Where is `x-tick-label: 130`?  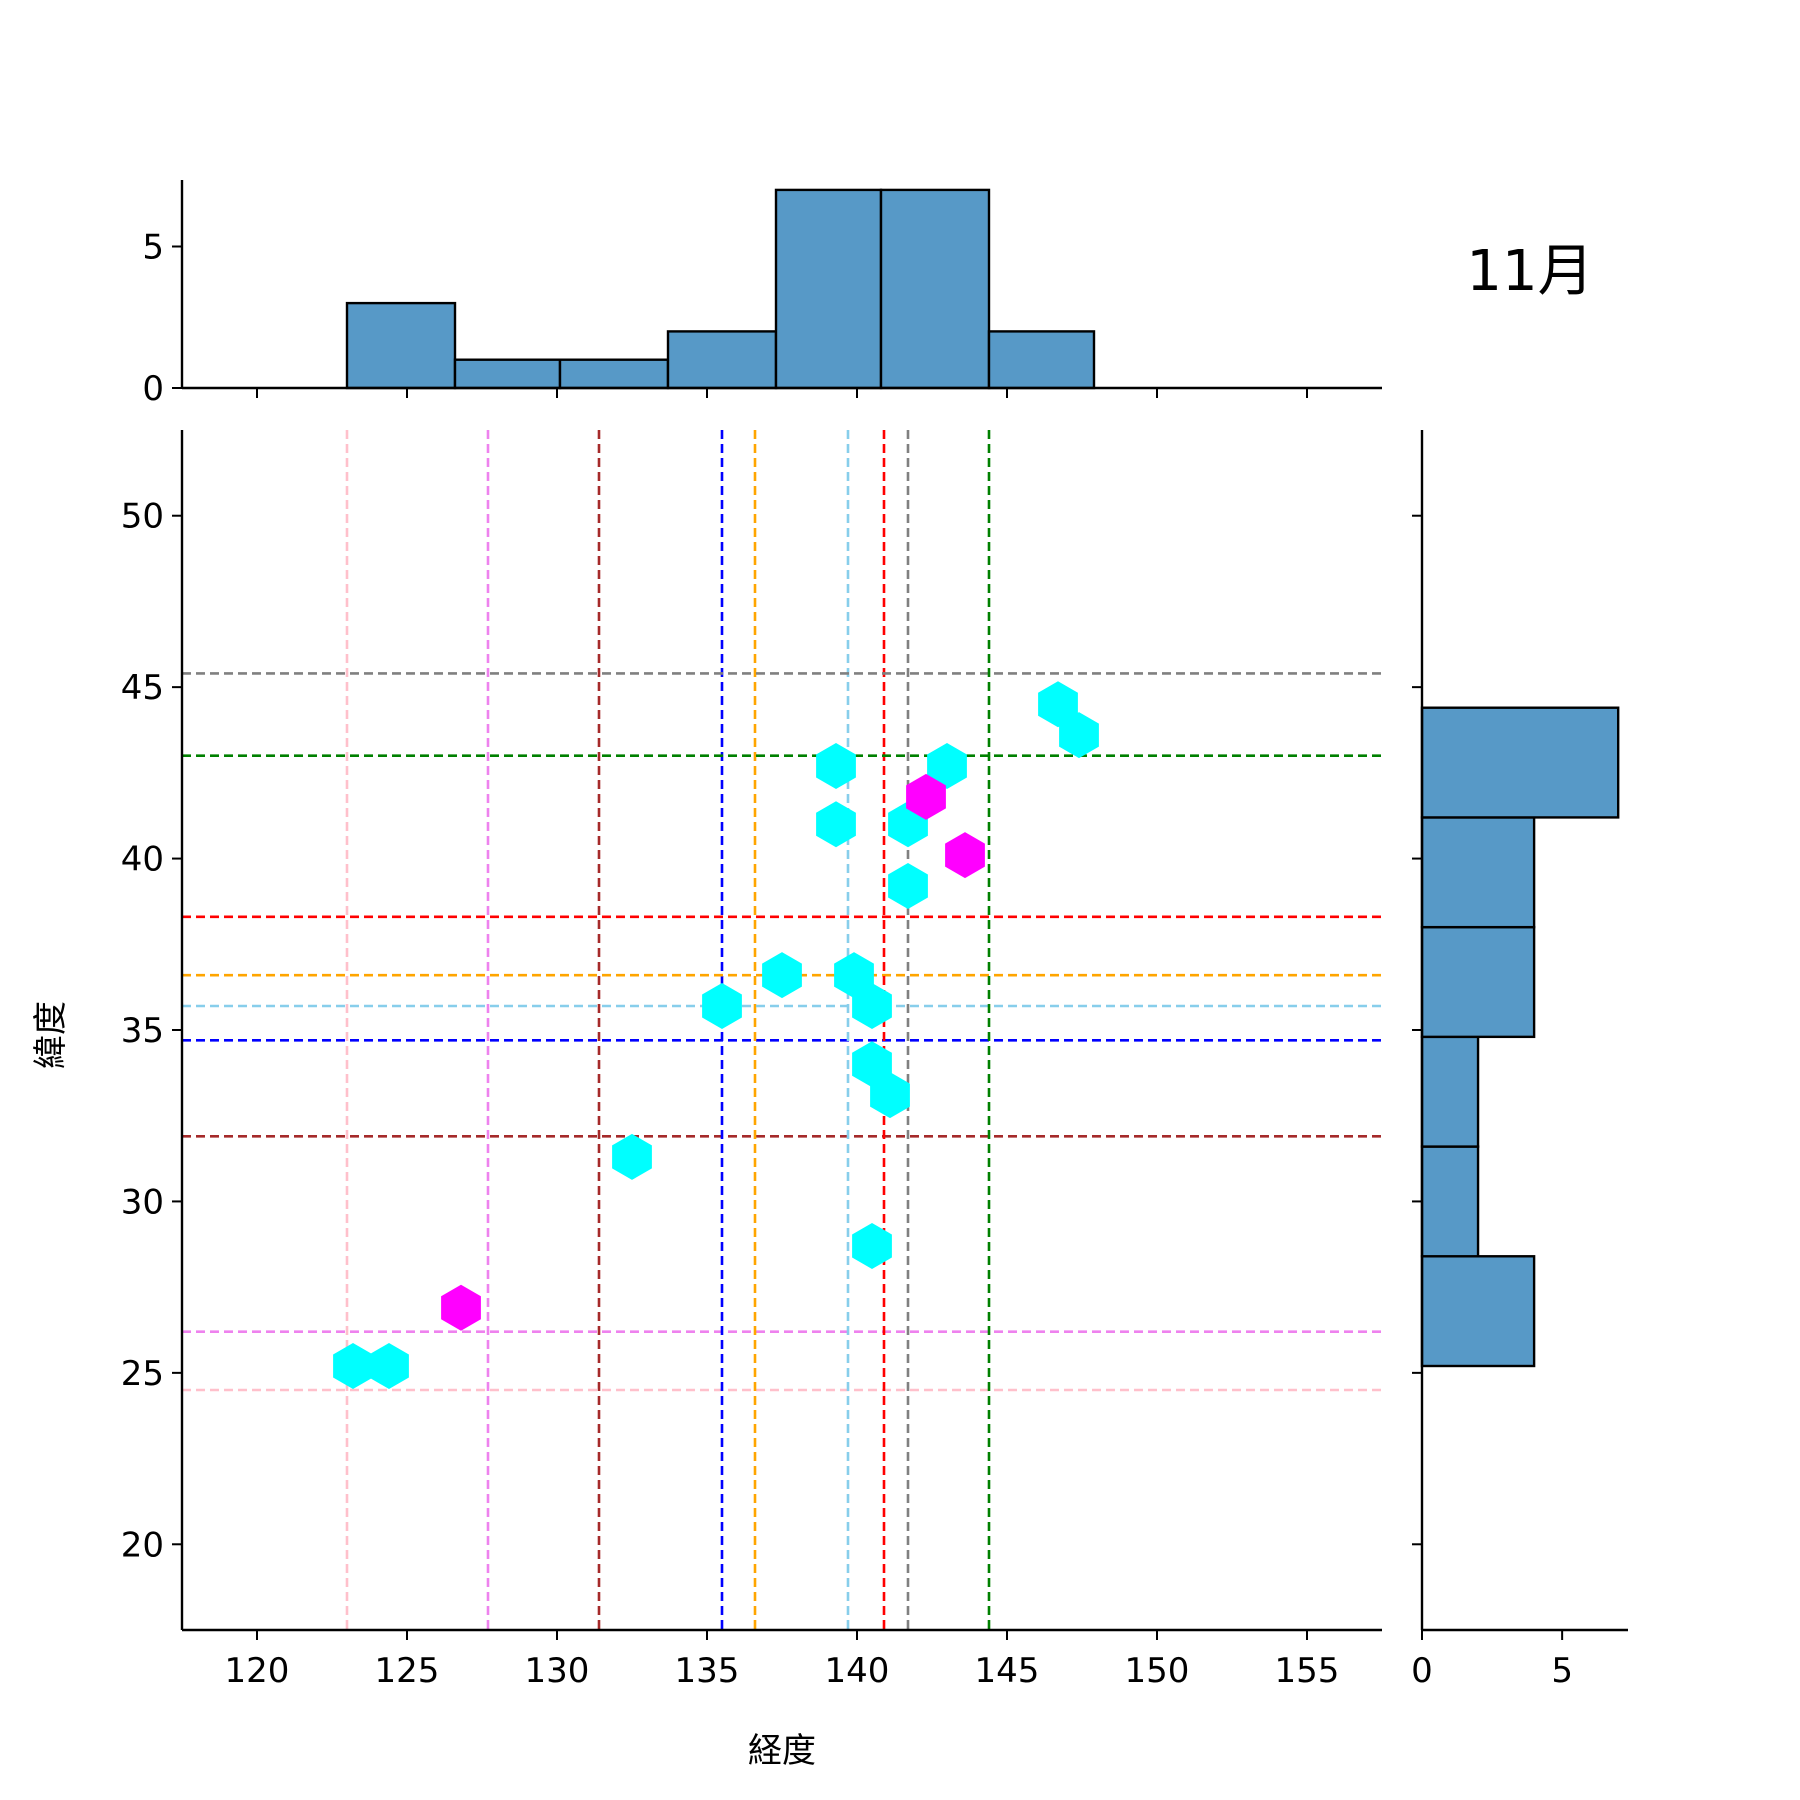
x-tick-label: 130 is located at coordinates (557, 1671).